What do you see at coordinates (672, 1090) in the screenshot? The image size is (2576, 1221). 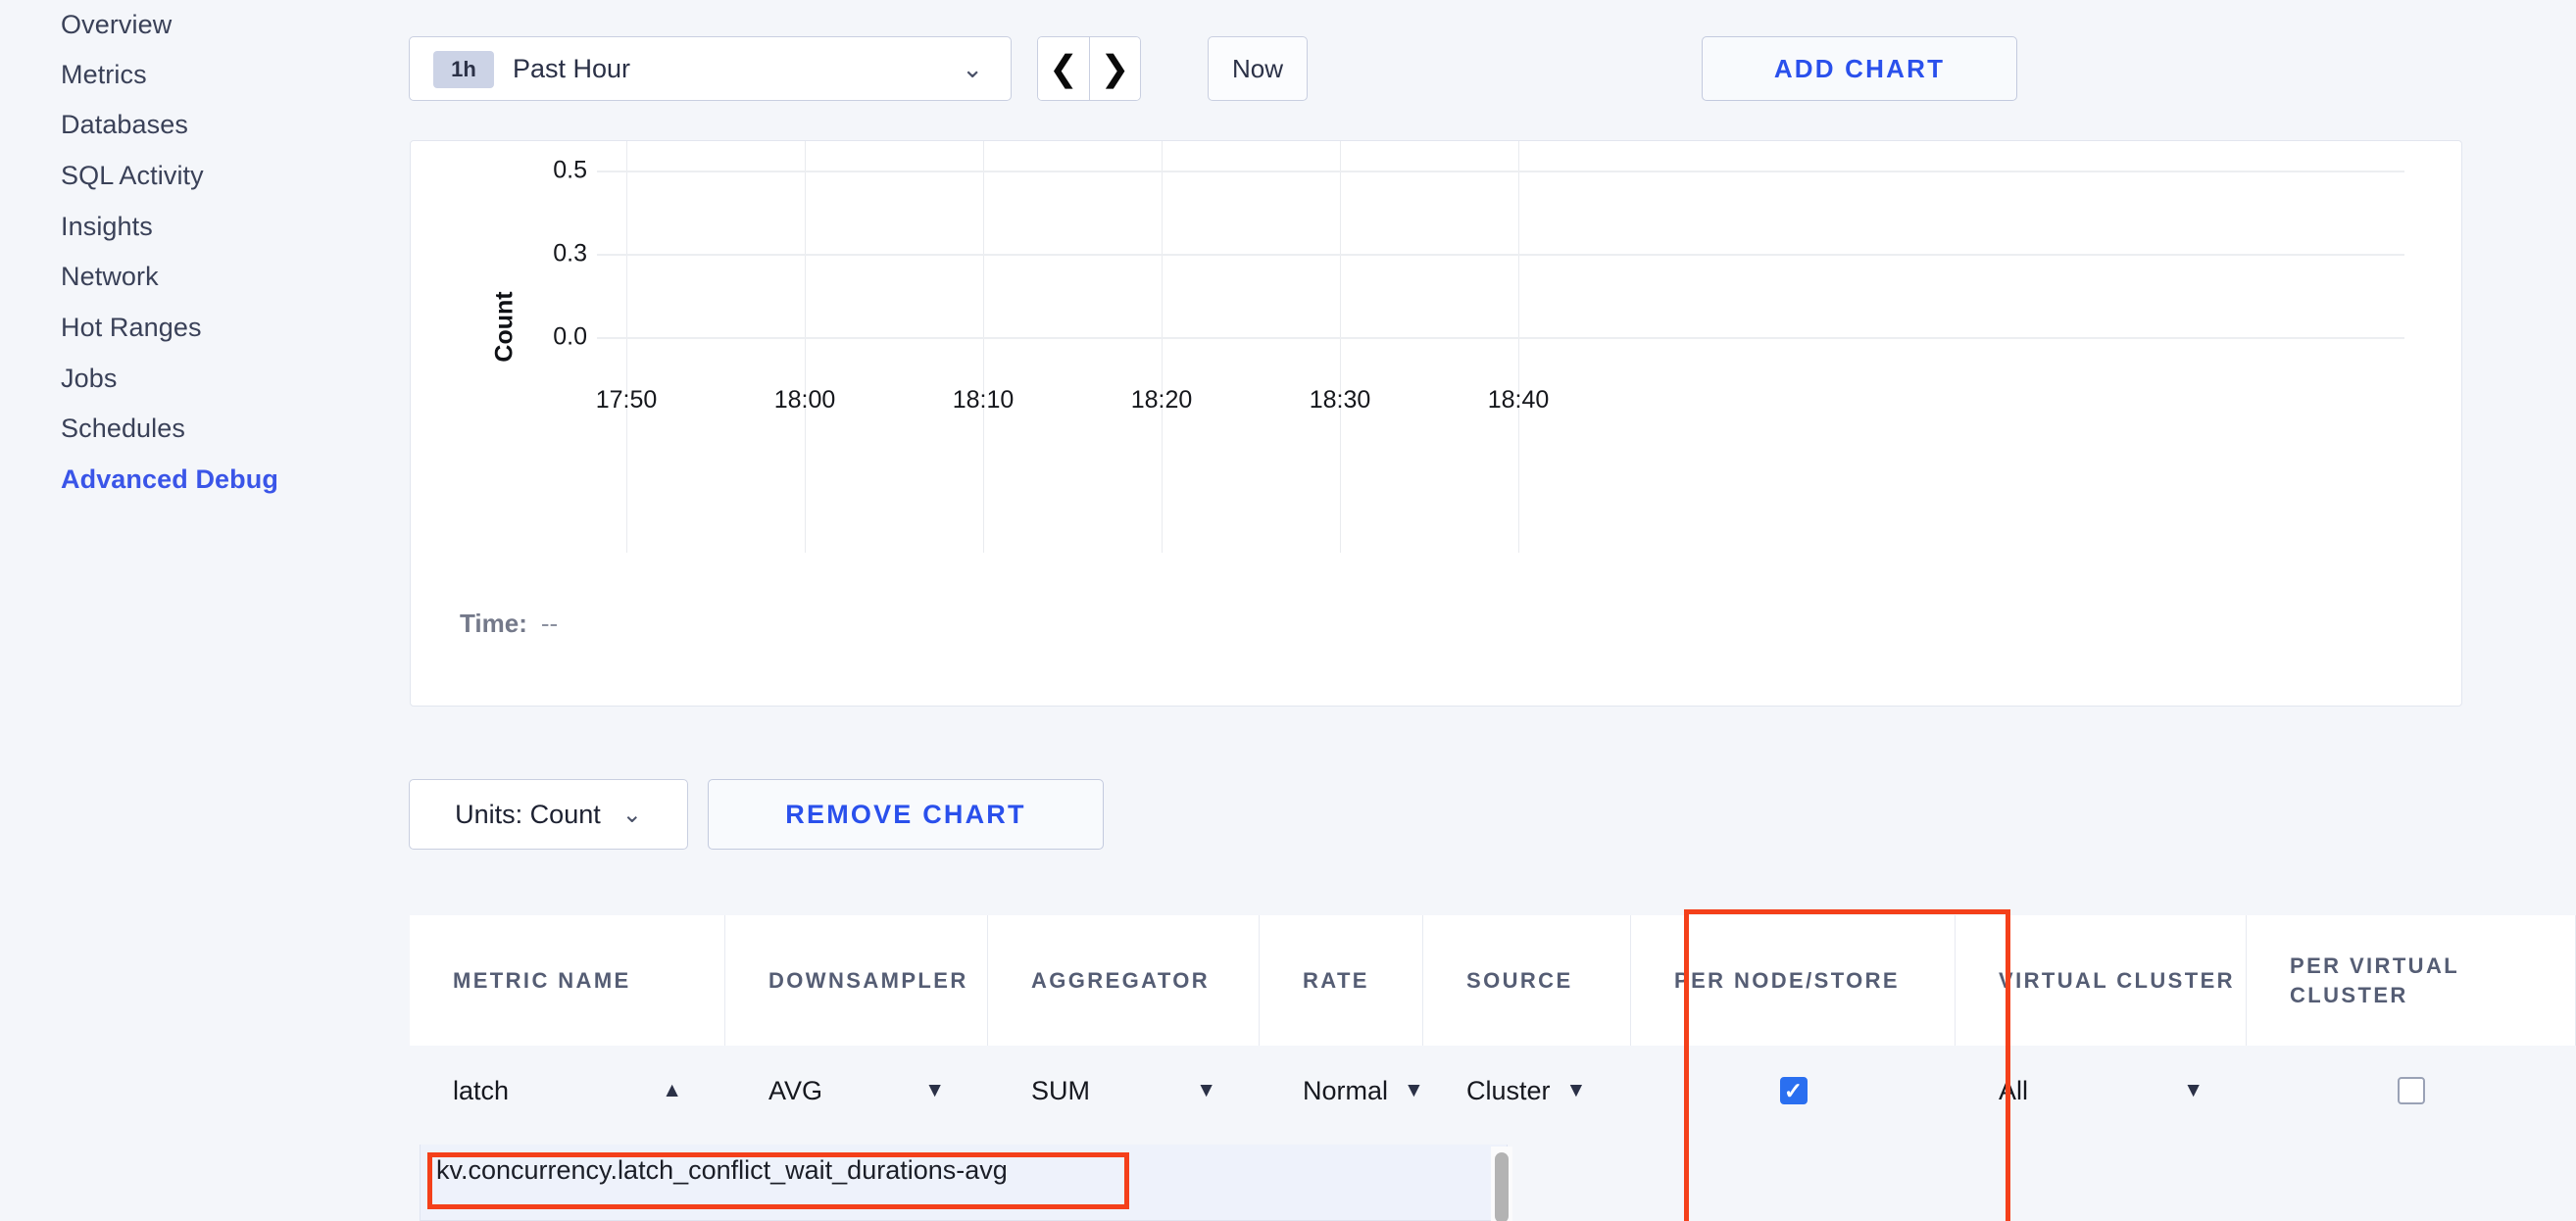 I see `sort-ascending-icon: ▲` at bounding box center [672, 1090].